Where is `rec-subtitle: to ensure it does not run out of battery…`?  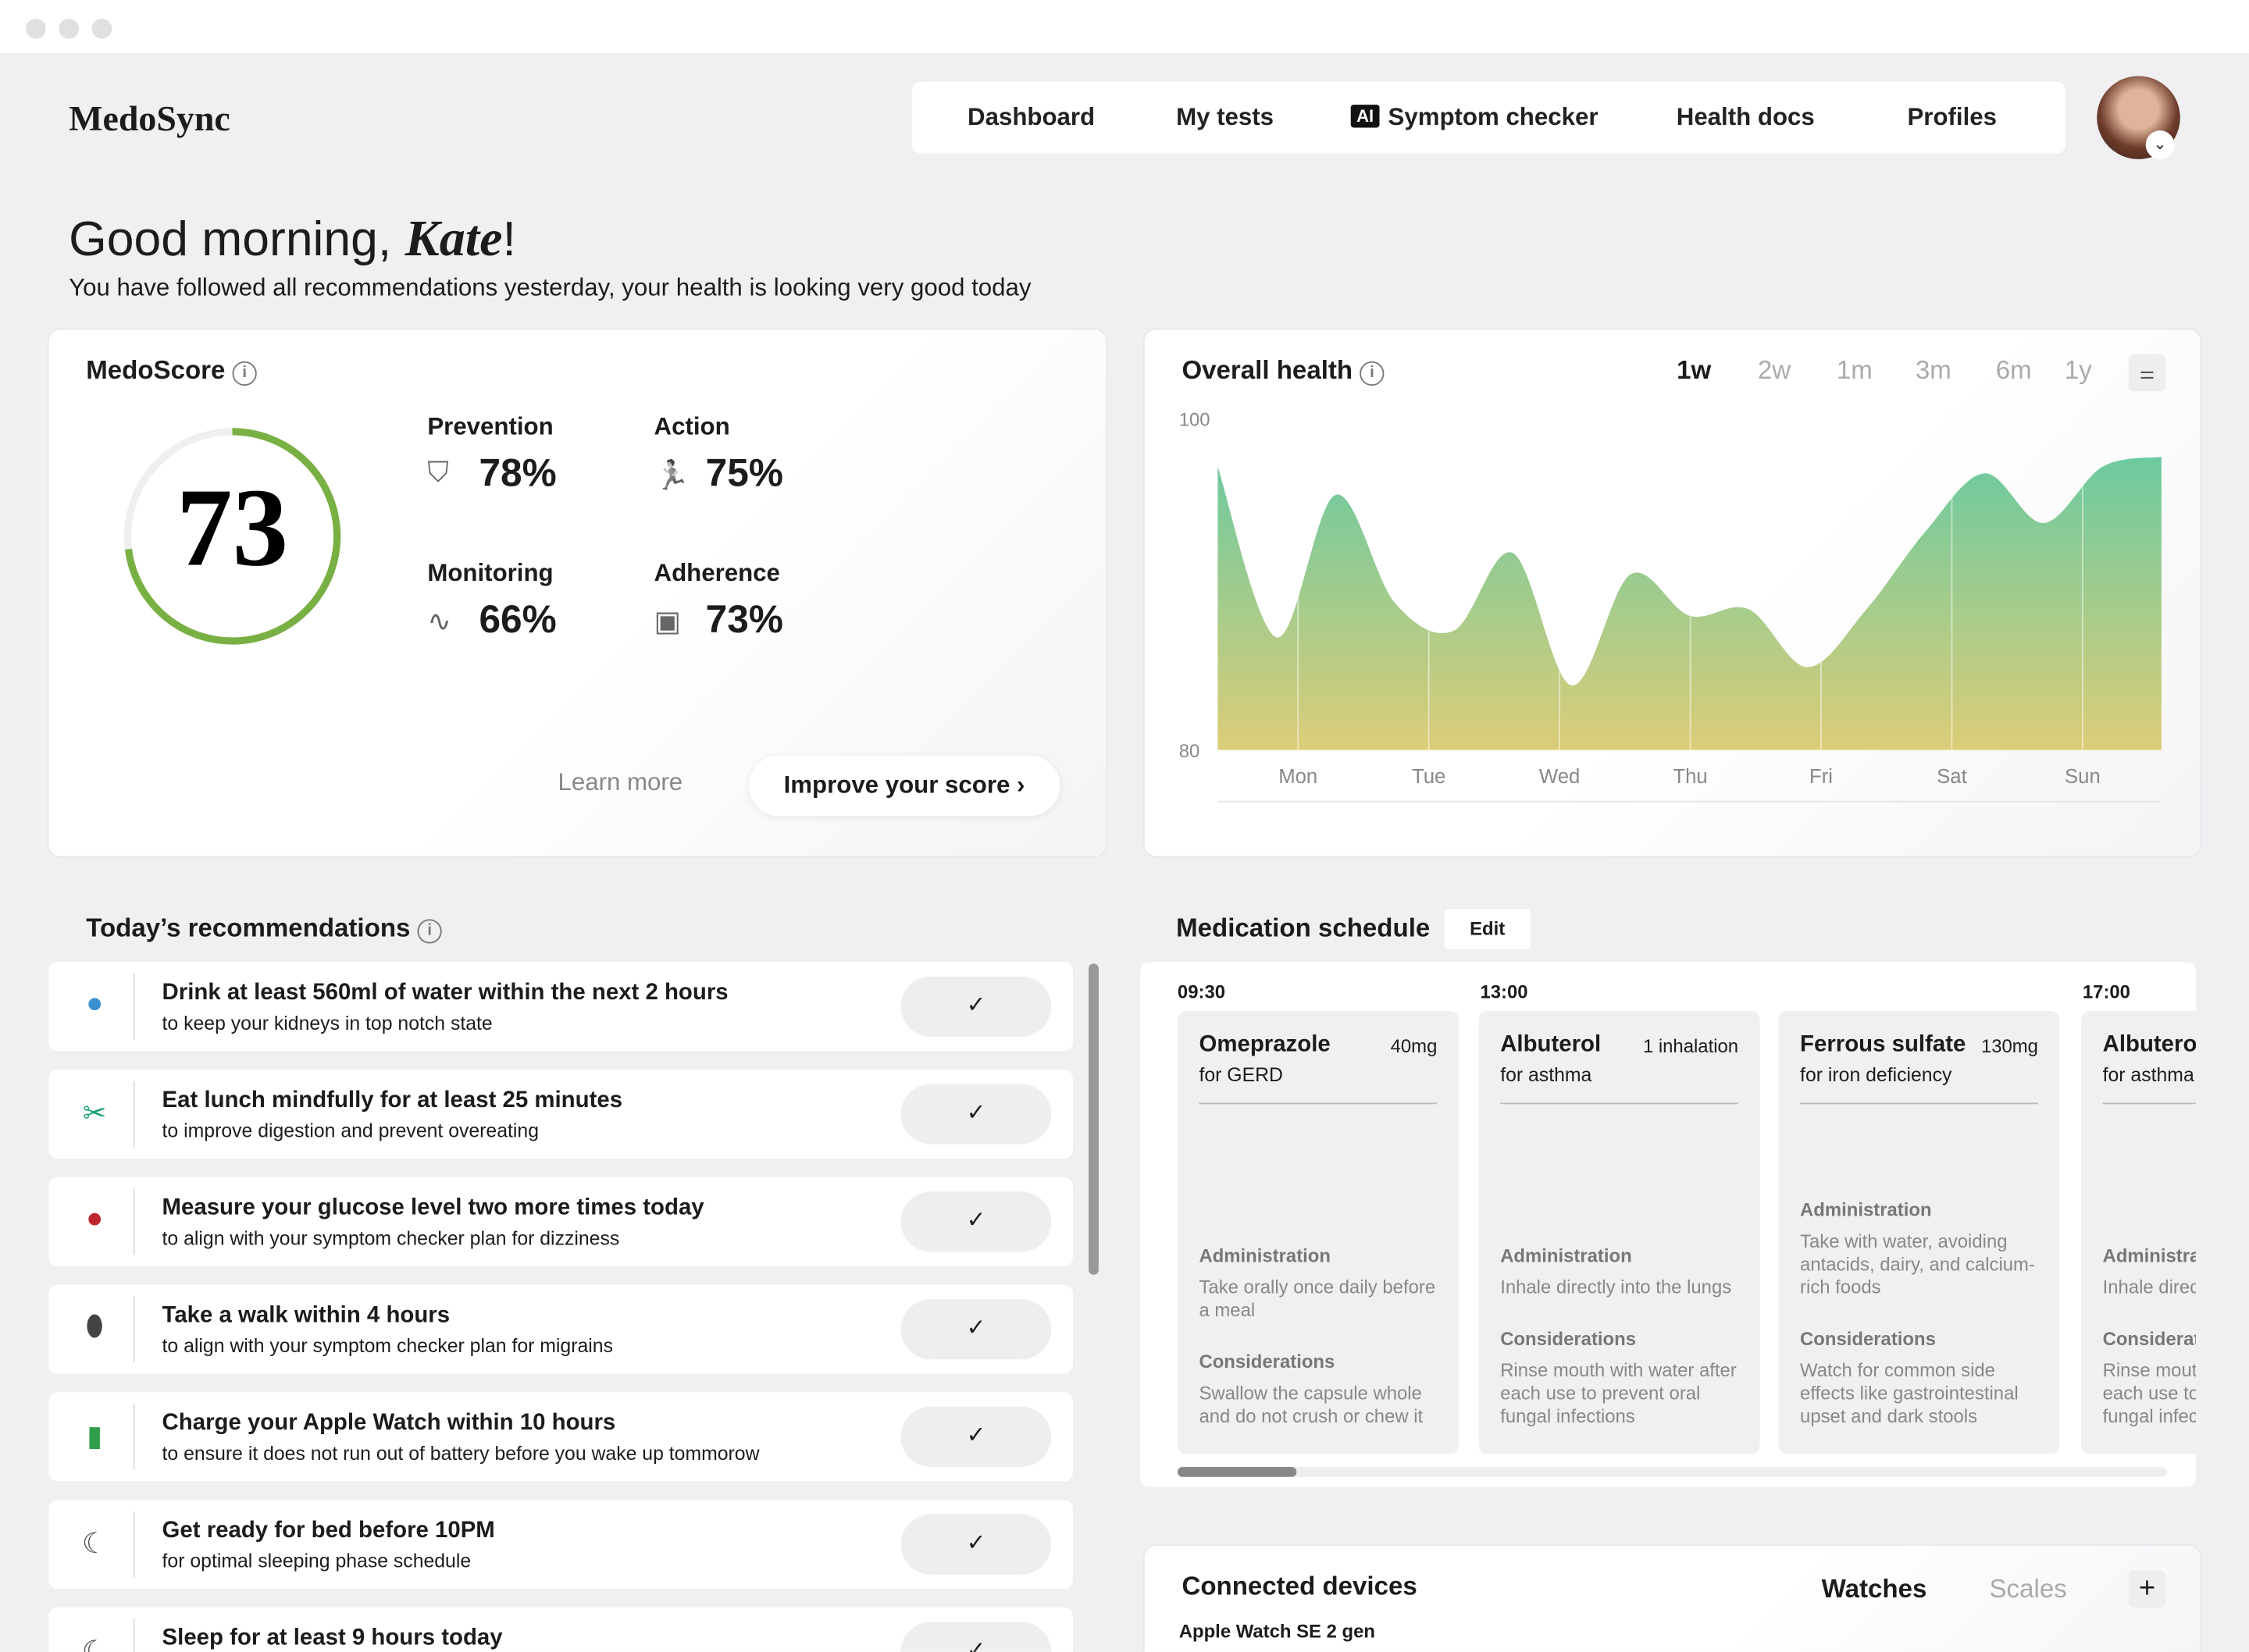
rec-subtitle: to ensure it does not run out of battery… is located at coordinates (461, 1454).